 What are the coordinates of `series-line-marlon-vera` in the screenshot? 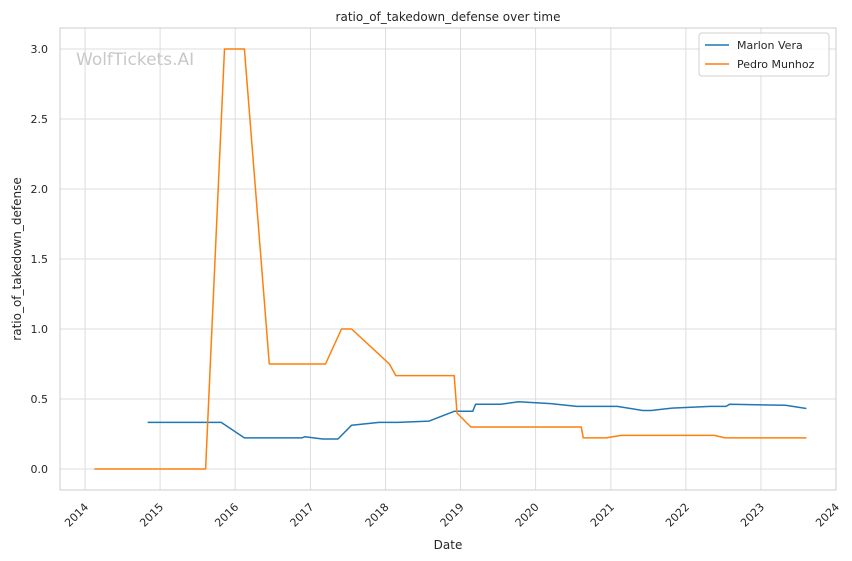 It's located at (477, 420).